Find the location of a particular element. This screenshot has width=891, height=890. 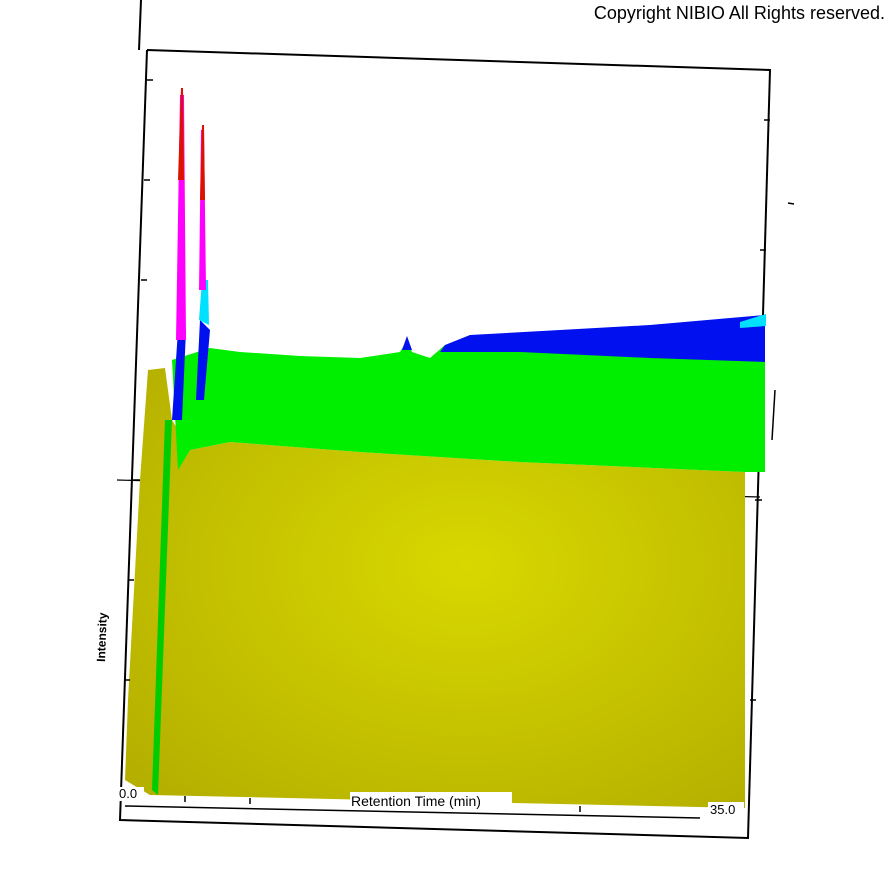

x-ticks is located at coordinates (412, 807).